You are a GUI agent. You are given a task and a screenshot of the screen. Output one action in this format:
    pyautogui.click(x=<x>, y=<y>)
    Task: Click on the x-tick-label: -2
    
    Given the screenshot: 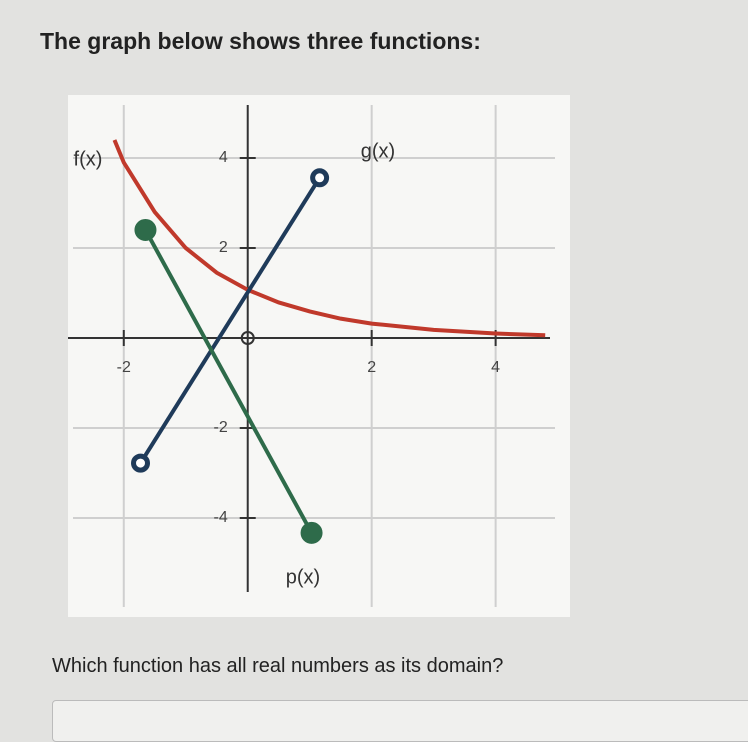 What is the action you would take?
    pyautogui.click(x=124, y=367)
    